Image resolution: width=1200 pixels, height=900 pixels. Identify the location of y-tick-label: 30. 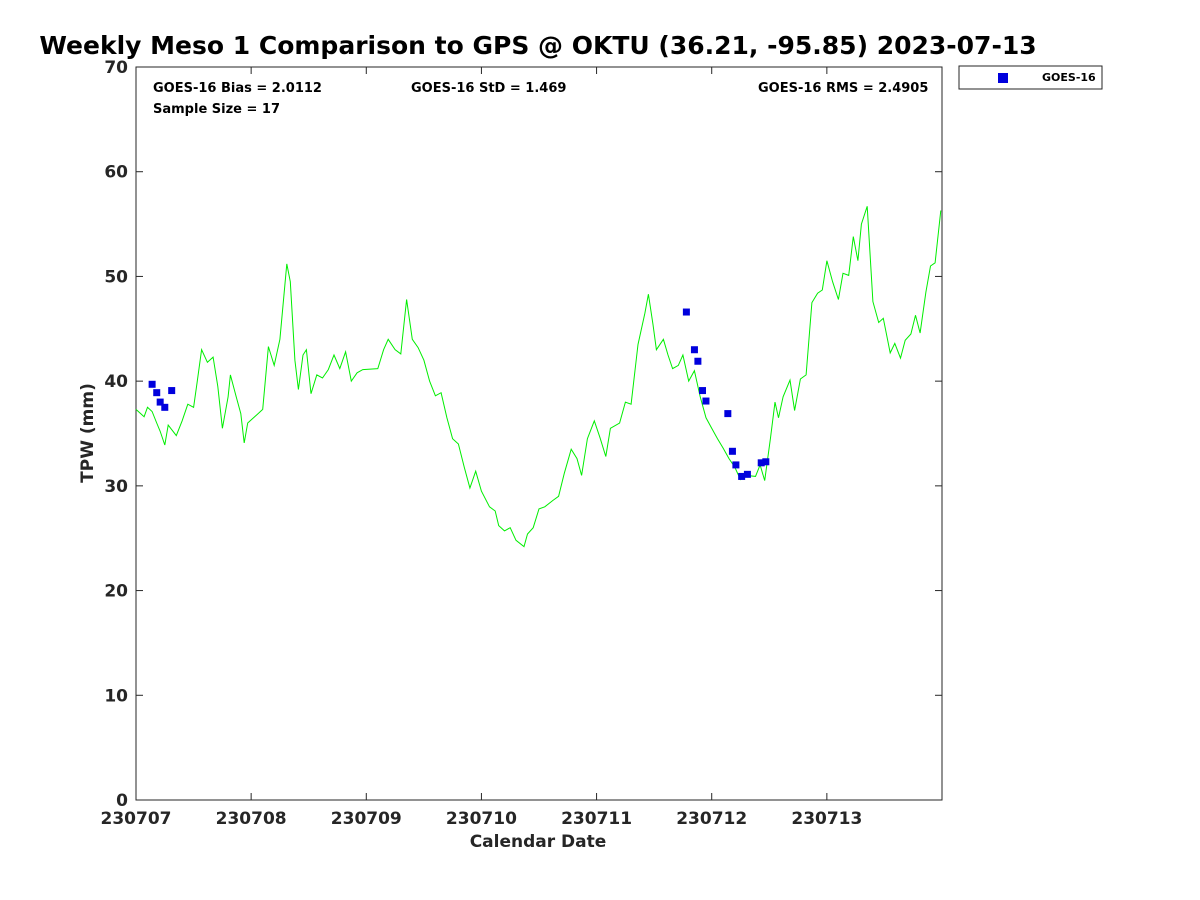
(116, 487).